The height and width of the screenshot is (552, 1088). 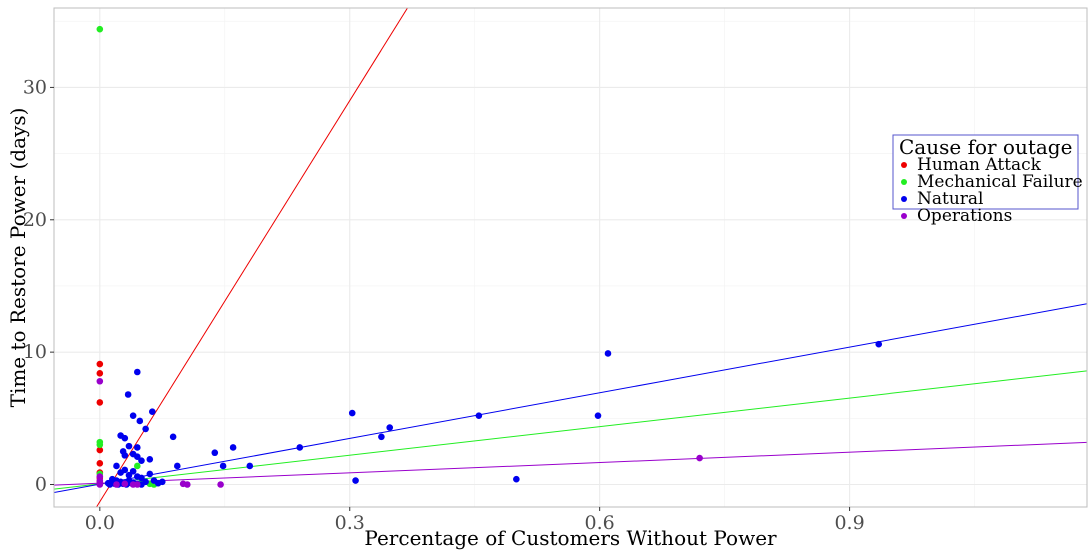 What do you see at coordinates (475, 520) in the screenshot?
I see `x-axis-ticks: 0.0 0.3 0.6 0.9` at bounding box center [475, 520].